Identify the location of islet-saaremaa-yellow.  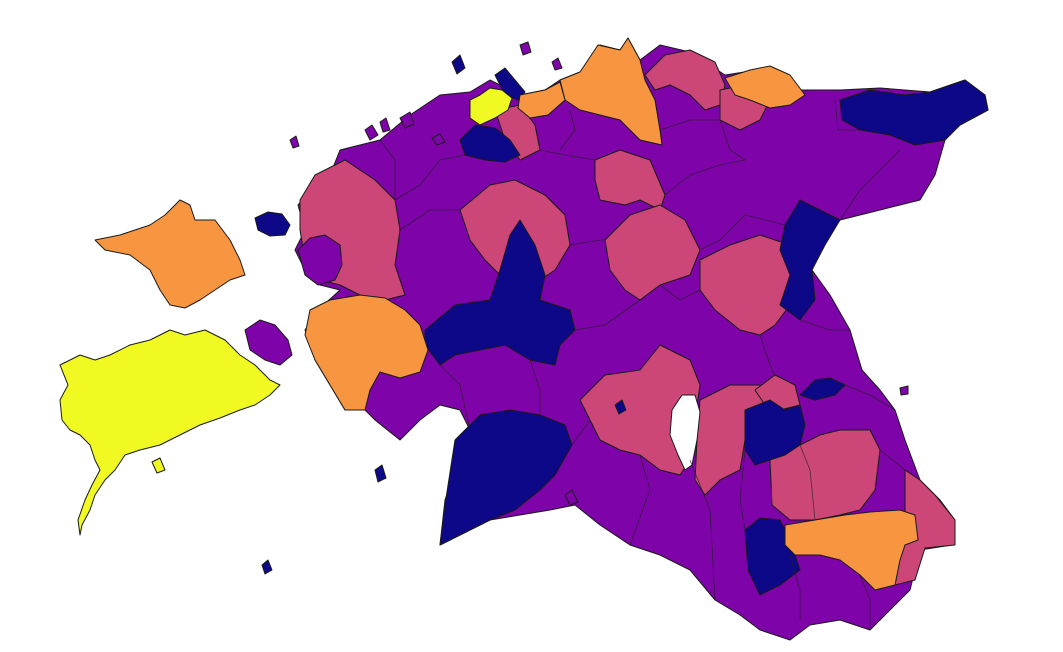
(158, 465).